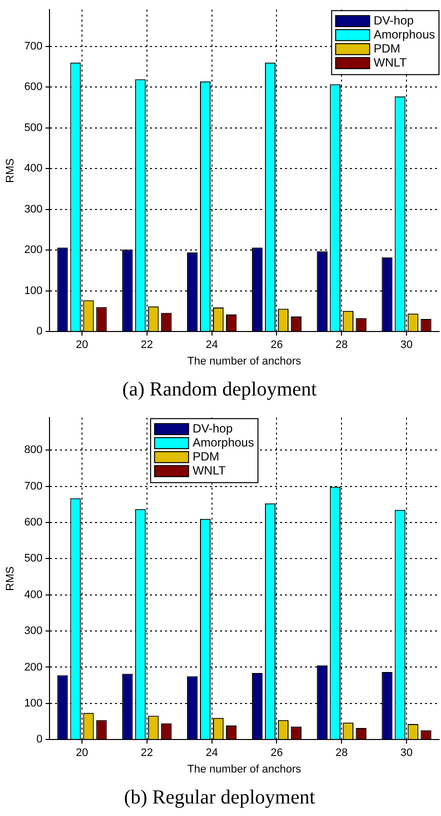 The image size is (441, 816). Describe the element at coordinates (33, 450) in the screenshot. I see `y-tick-label: 800` at that location.